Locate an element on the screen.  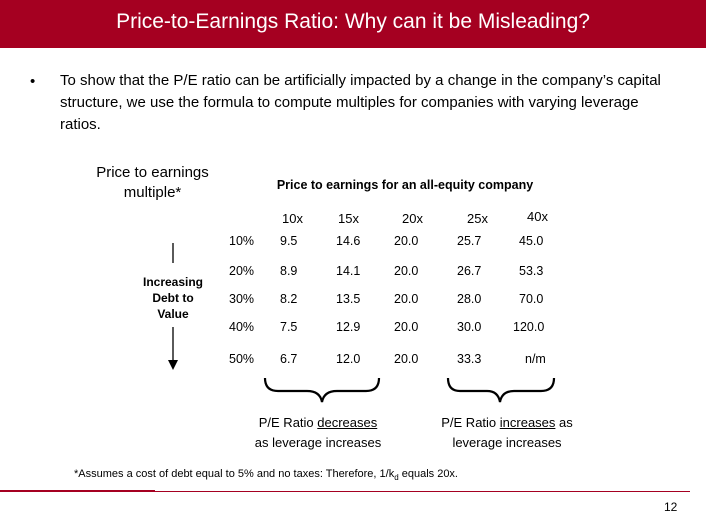
footer-divider-accent is located at coordinates (77, 491).